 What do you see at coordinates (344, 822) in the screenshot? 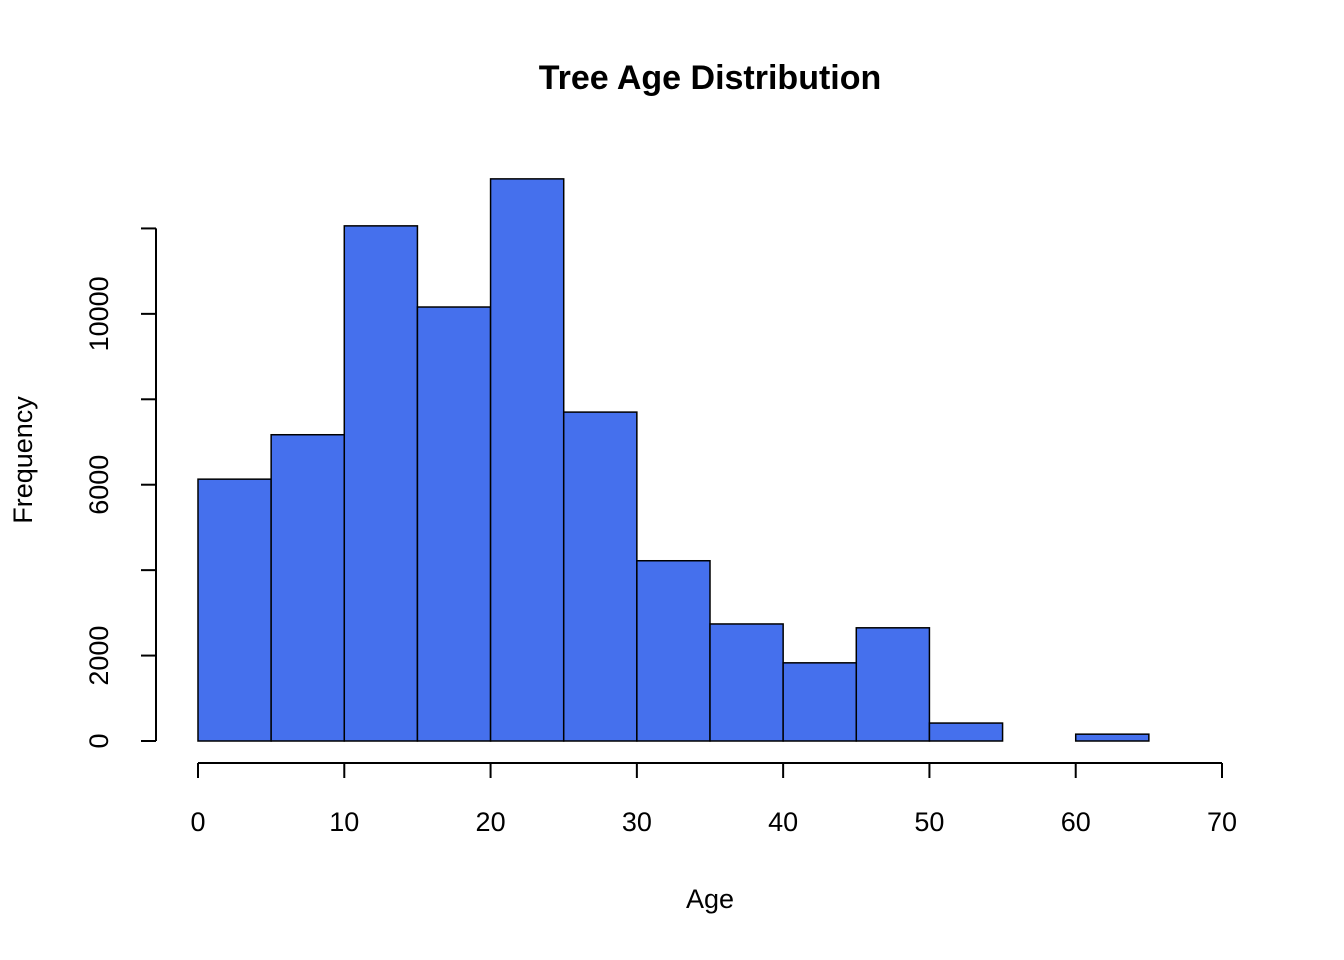
I see `x-tick-label: 10` at bounding box center [344, 822].